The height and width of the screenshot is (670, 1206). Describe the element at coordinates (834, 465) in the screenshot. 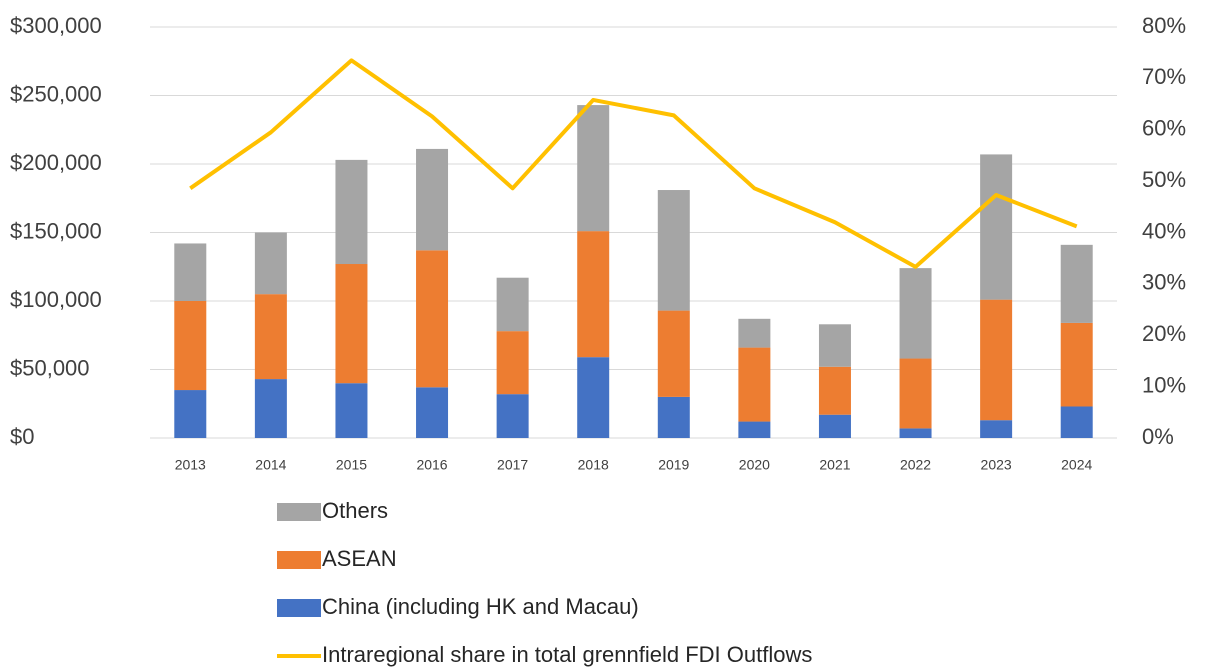

I see `x-tick-label: 2021` at that location.